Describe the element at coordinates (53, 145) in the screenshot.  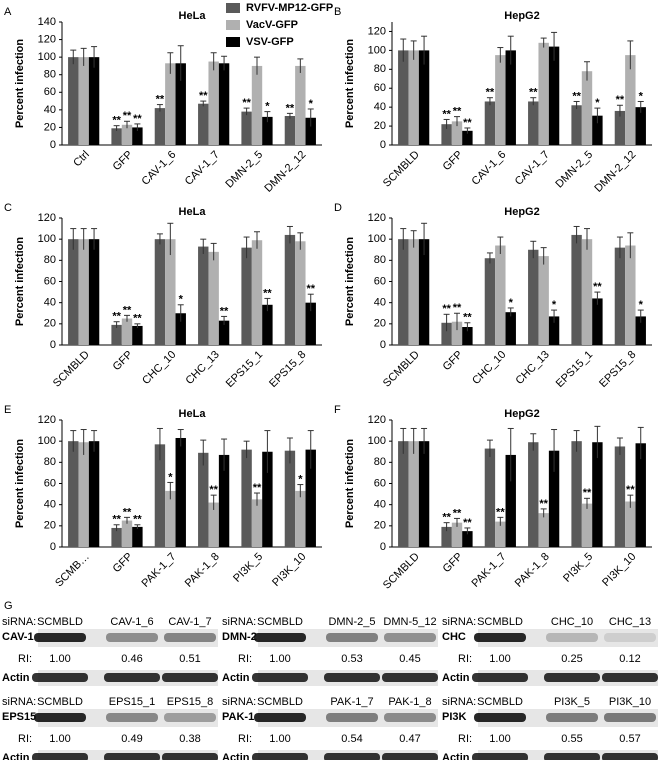
I see `y-tick-label: 0` at that location.